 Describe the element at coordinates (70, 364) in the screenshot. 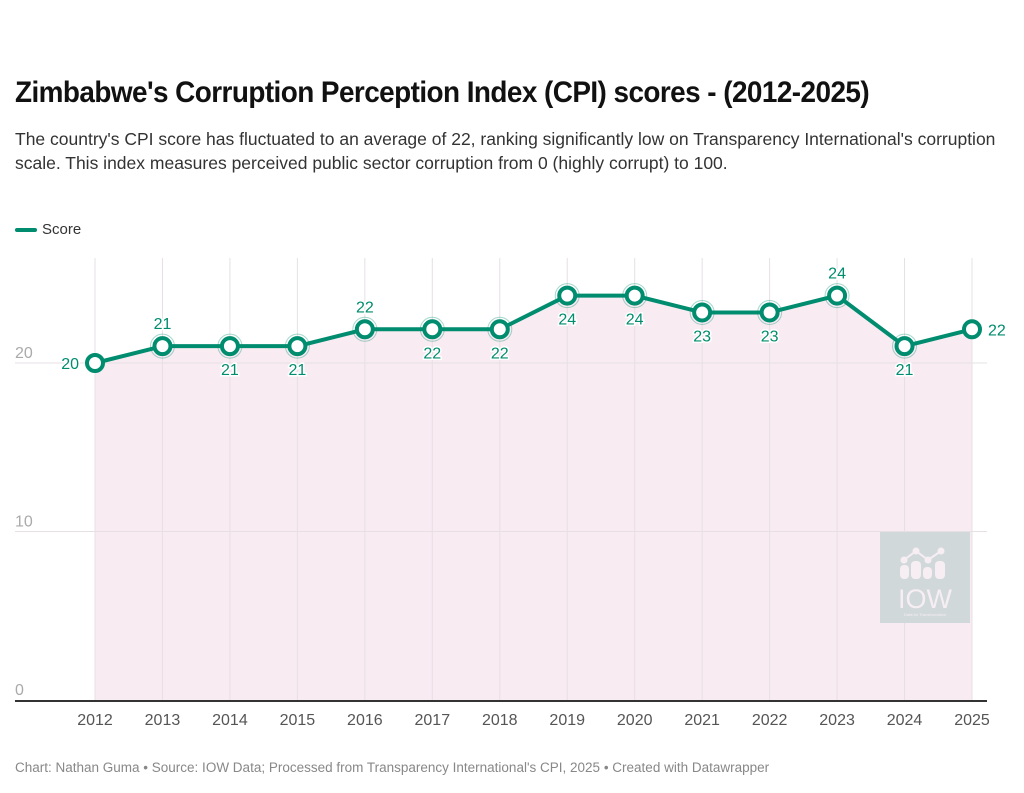

I see `data-label: 20` at that location.